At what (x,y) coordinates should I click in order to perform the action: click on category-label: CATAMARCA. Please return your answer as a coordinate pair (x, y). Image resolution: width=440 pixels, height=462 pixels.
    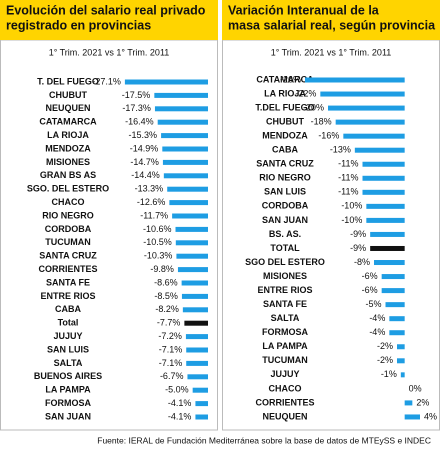
    Looking at the image, I should click on (68, 122).